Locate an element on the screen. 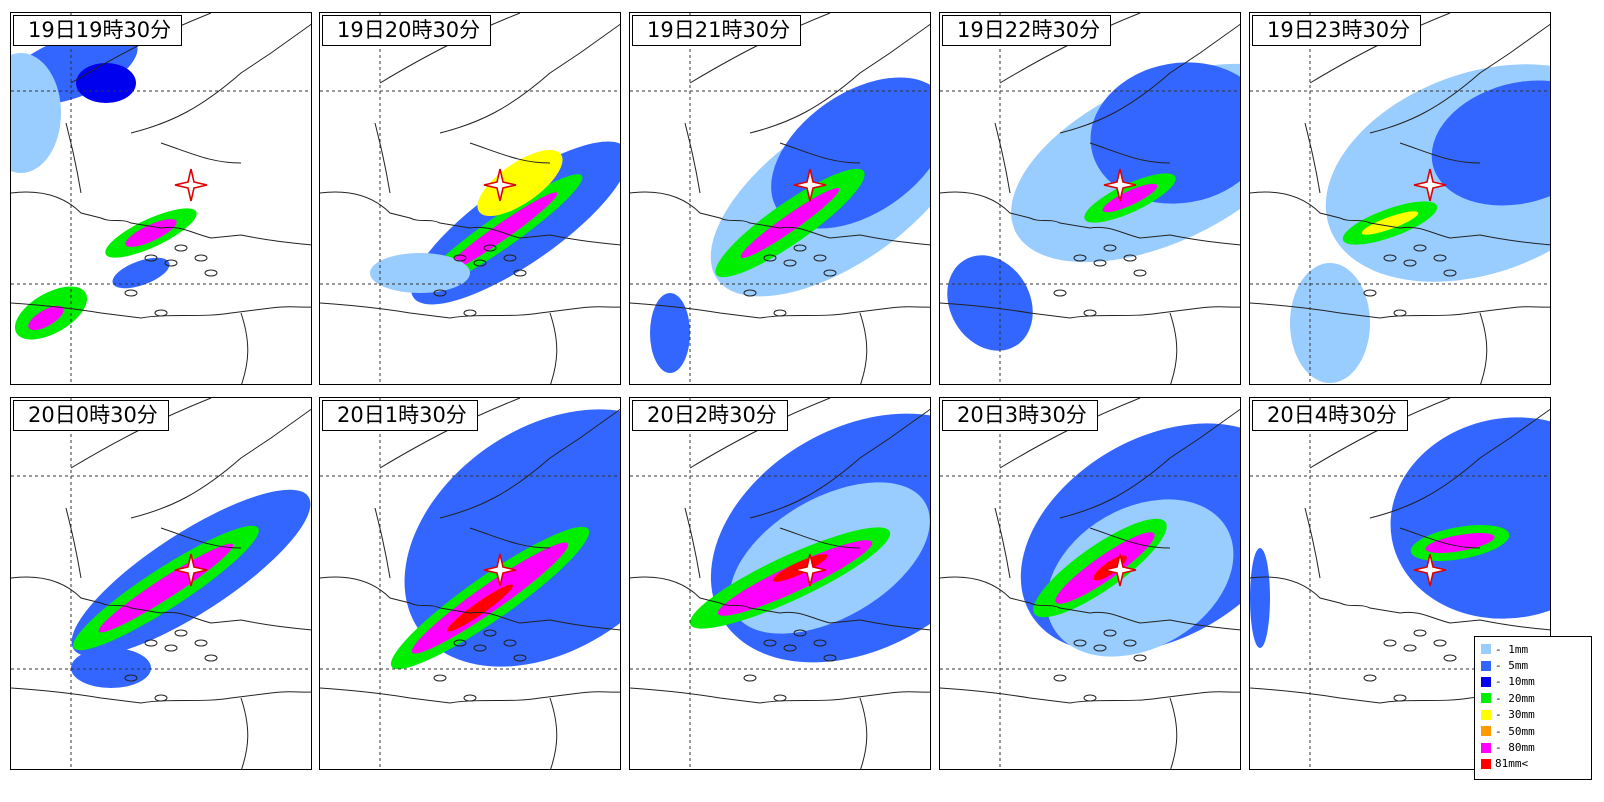 This screenshot has height=802, width=1604. panel-time-label: 20日1時30分 is located at coordinates (400, 415).